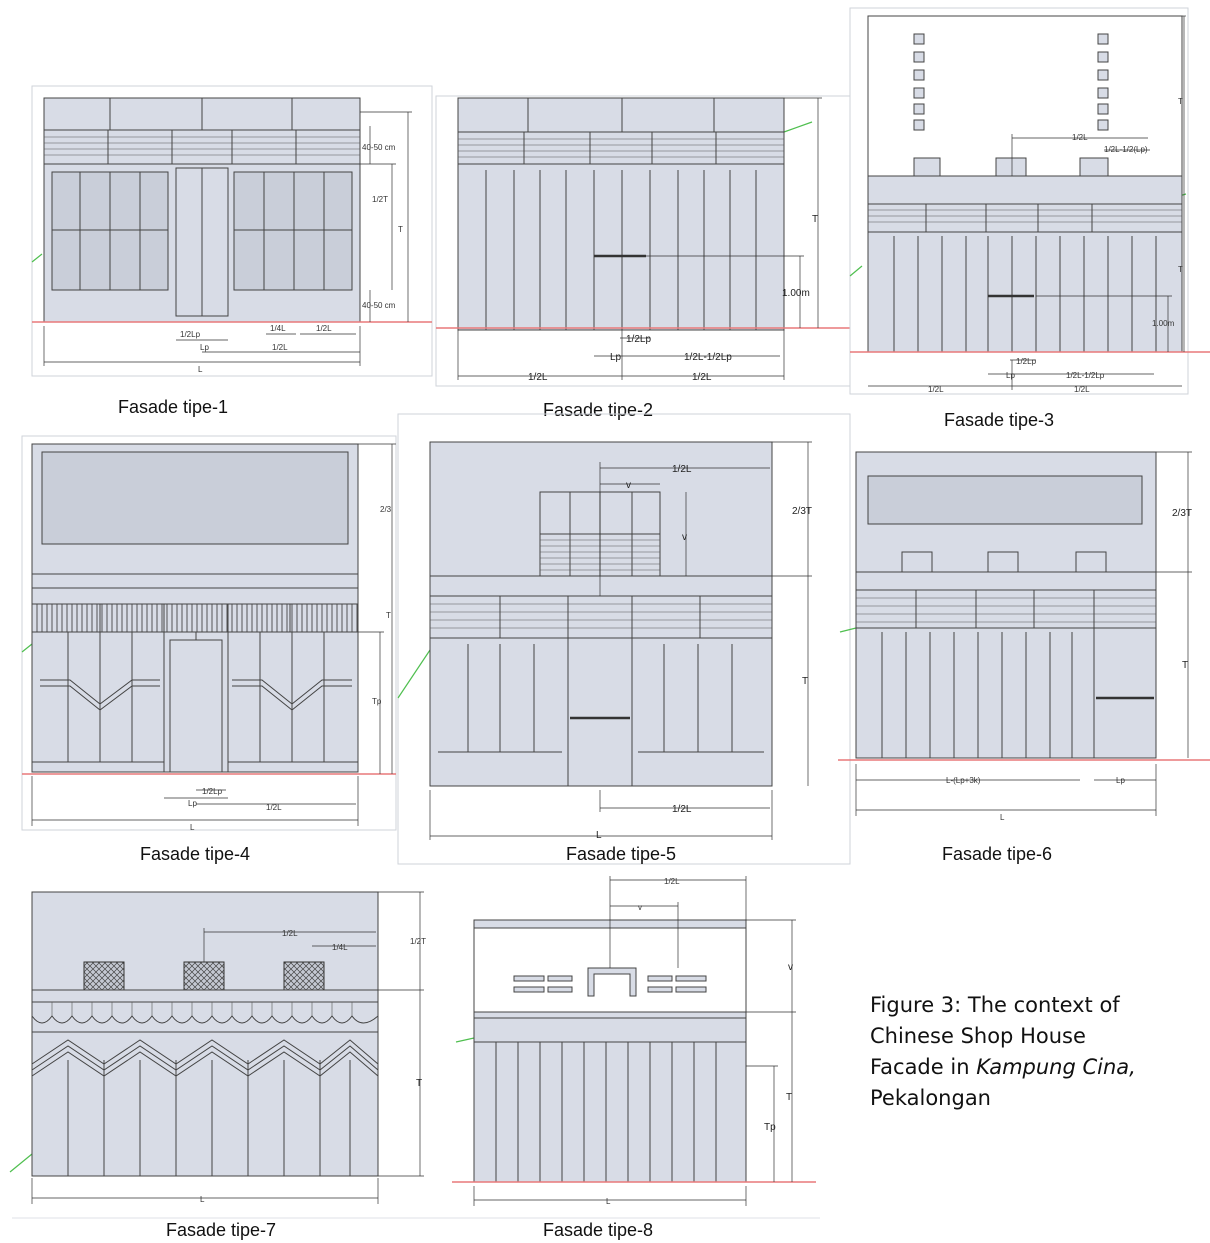 The image size is (1210, 1243). I want to click on caption-line: Facade in Kampung Cina,, so click(1030, 1067).